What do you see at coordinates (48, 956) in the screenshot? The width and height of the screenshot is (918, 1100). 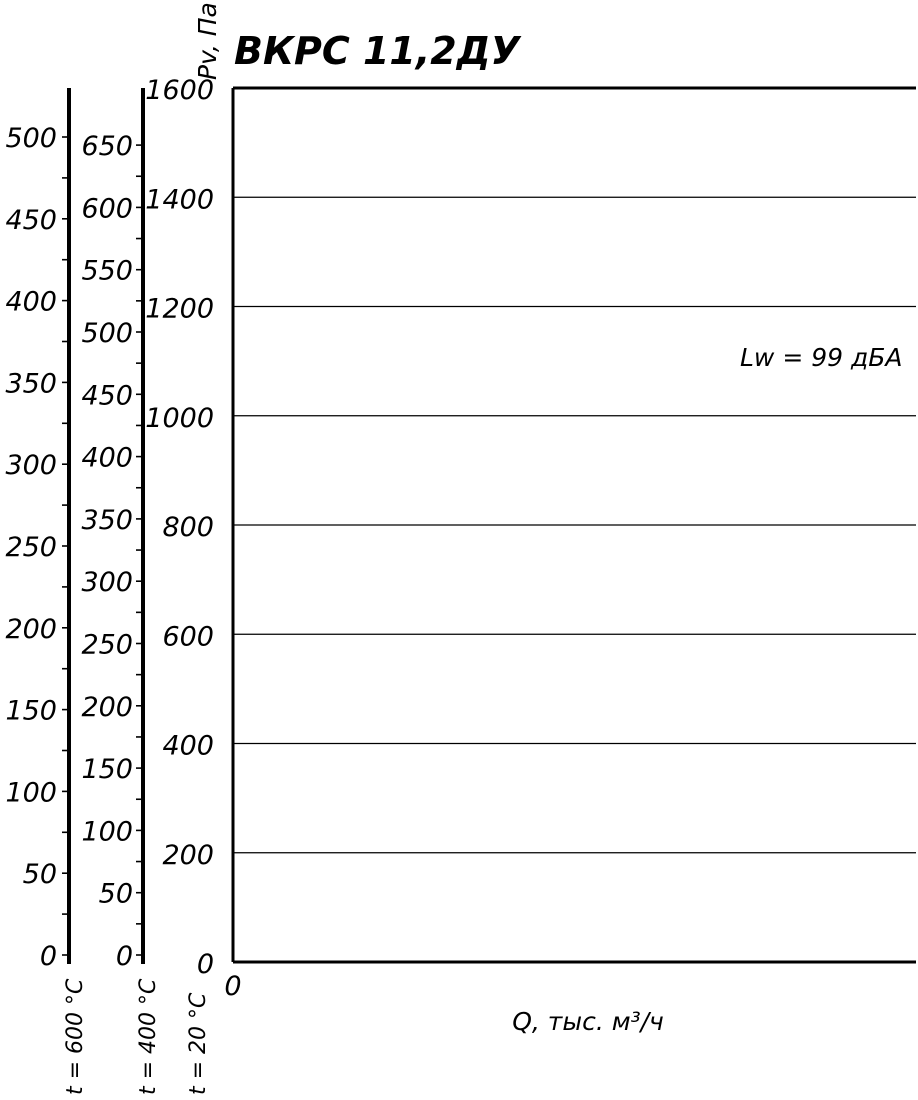 I see `scale-label-t600: 0` at bounding box center [48, 956].